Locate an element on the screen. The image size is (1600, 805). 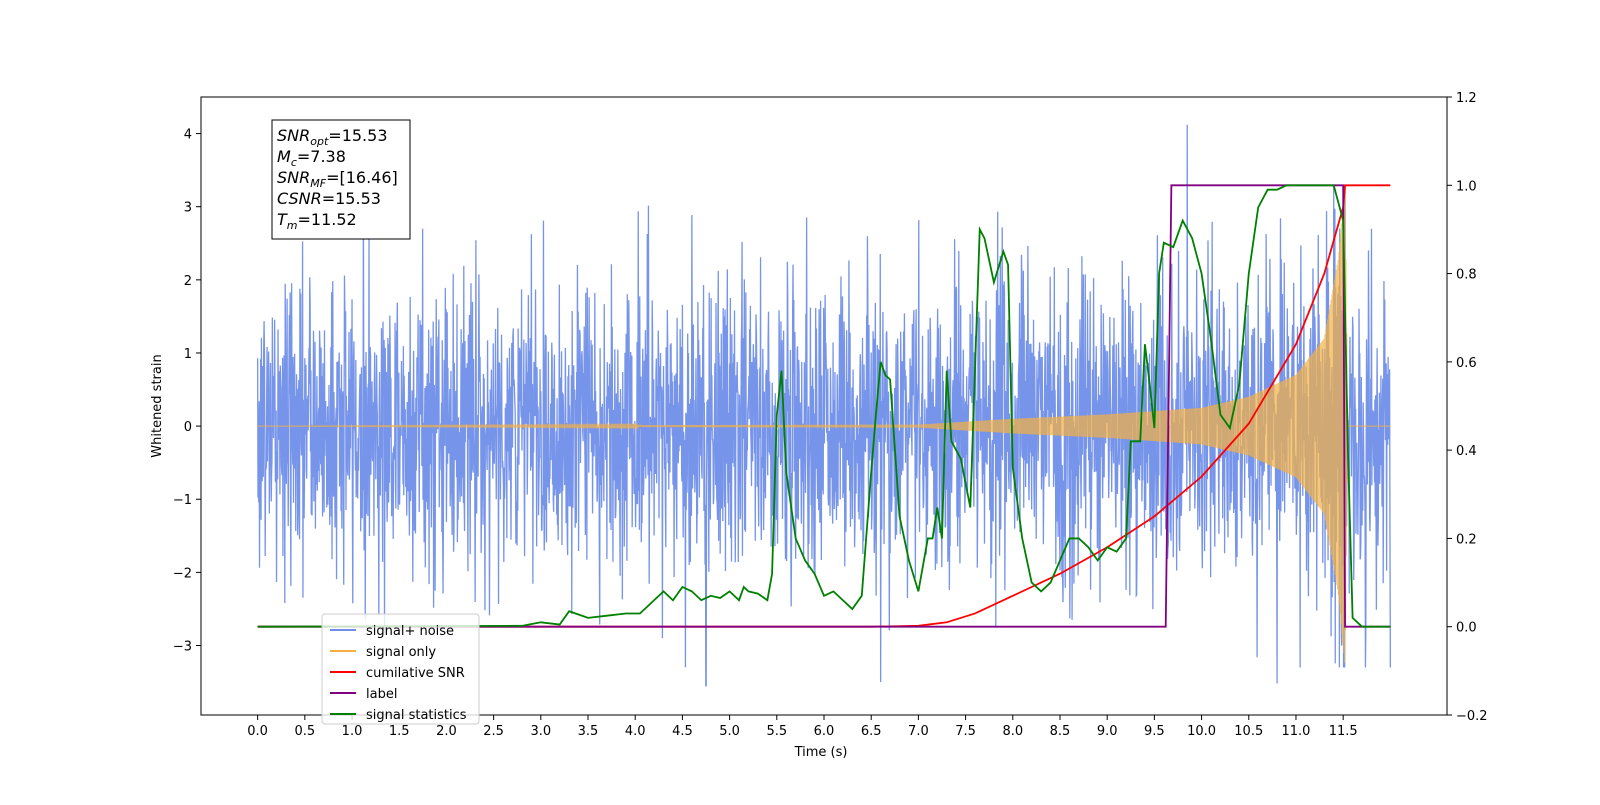
y-tick-label: −3 is located at coordinates (182, 647).